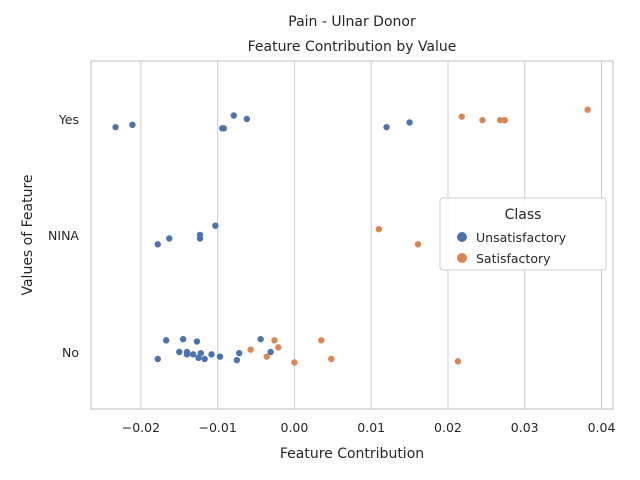 This screenshot has height=480, width=640. Describe the element at coordinates (352, 454) in the screenshot. I see `x-axis-label: Feature Contribution` at that location.